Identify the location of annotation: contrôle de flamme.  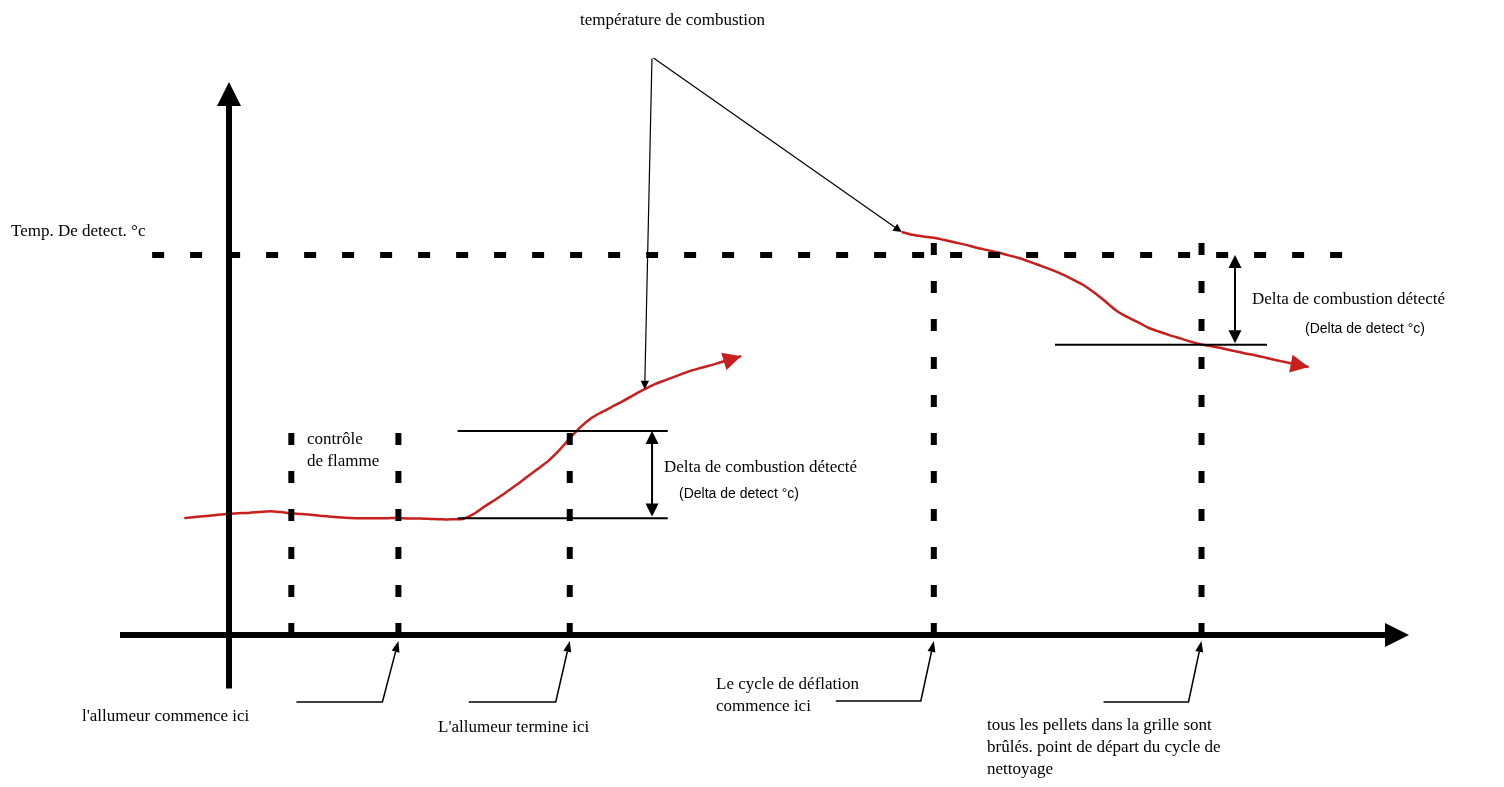
(343, 450).